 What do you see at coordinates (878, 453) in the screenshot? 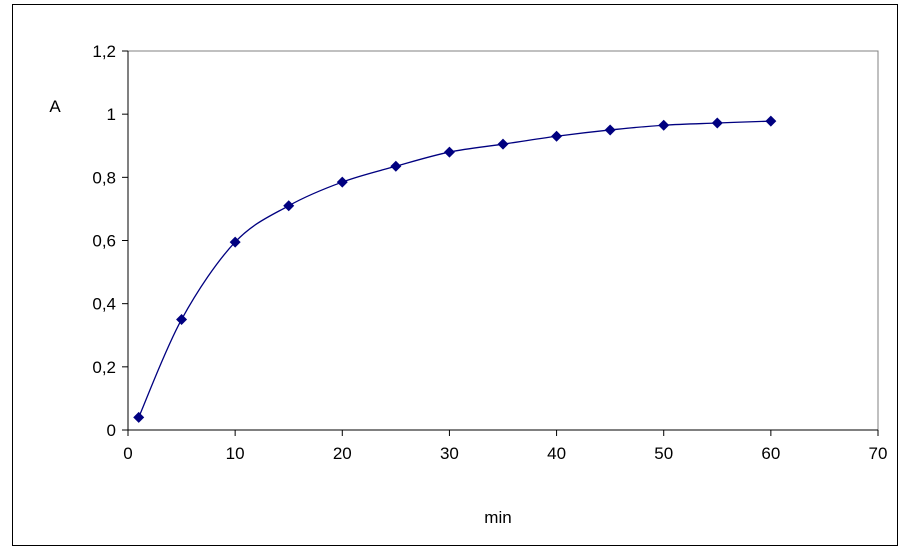
I see `x-tick-label: 70` at bounding box center [878, 453].